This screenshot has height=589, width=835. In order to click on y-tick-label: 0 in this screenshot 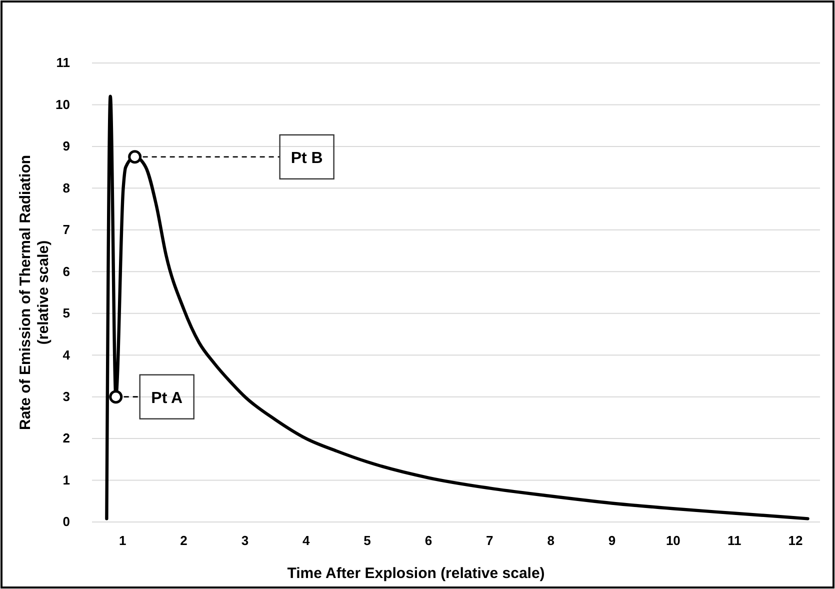, I will do `click(66, 522)`.